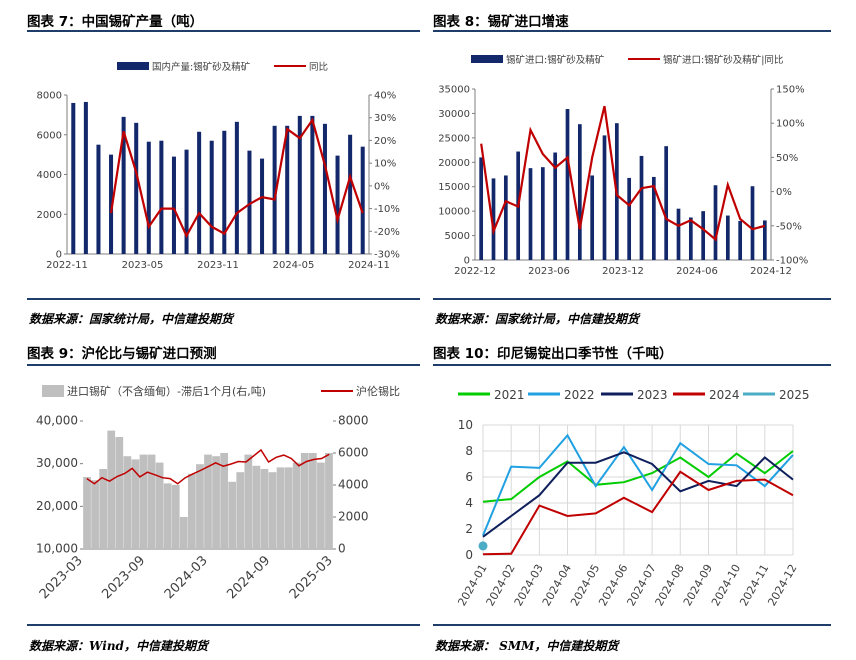 The height and width of the screenshot is (660, 856). Describe the element at coordinates (623, 173) in the screenshot. I see `chart8-line-series` at that location.